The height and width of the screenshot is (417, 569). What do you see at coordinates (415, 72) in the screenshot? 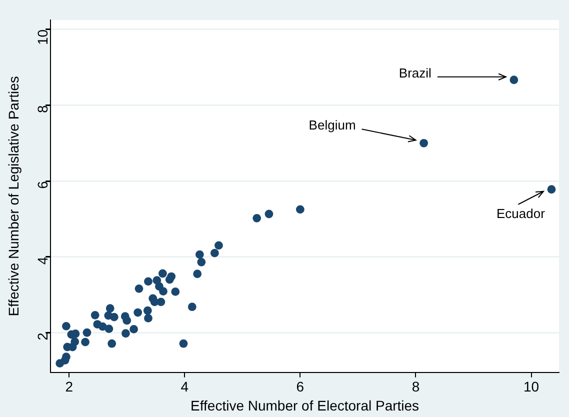
I see `annotation: Brazil` at bounding box center [415, 72].